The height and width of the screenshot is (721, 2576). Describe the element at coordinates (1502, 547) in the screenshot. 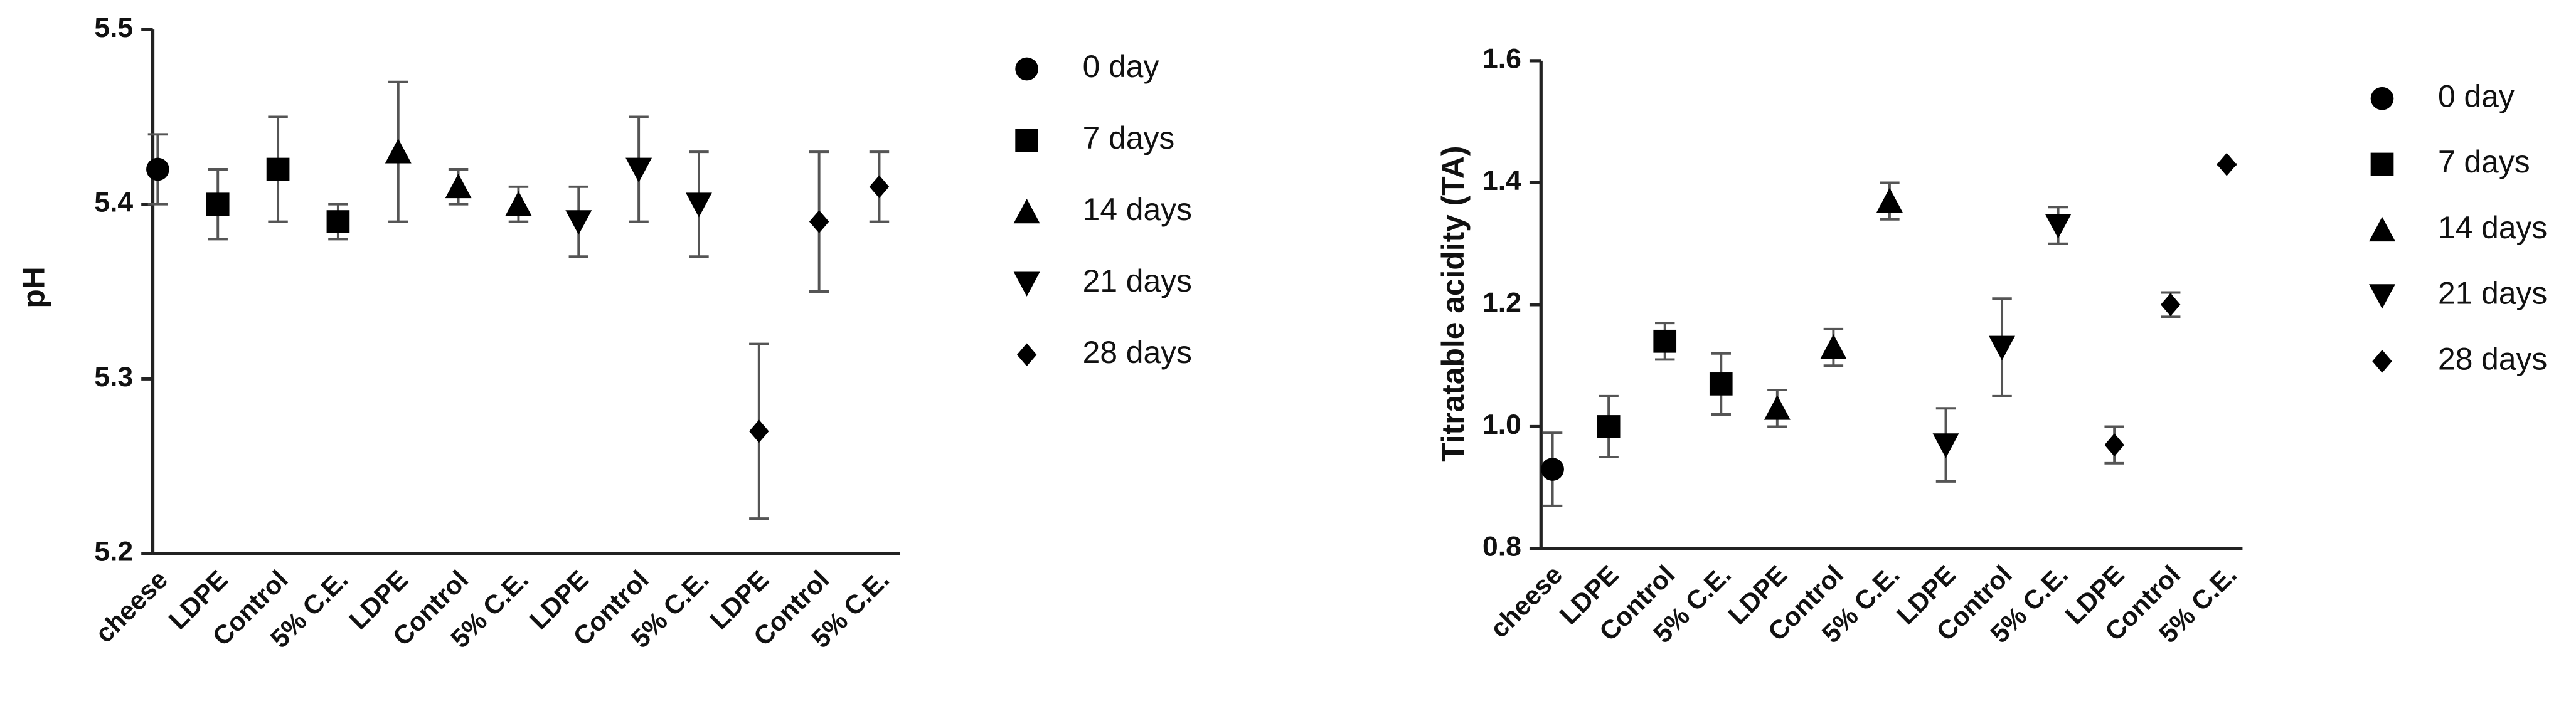

I see `y-tick-label: 0.8` at that location.